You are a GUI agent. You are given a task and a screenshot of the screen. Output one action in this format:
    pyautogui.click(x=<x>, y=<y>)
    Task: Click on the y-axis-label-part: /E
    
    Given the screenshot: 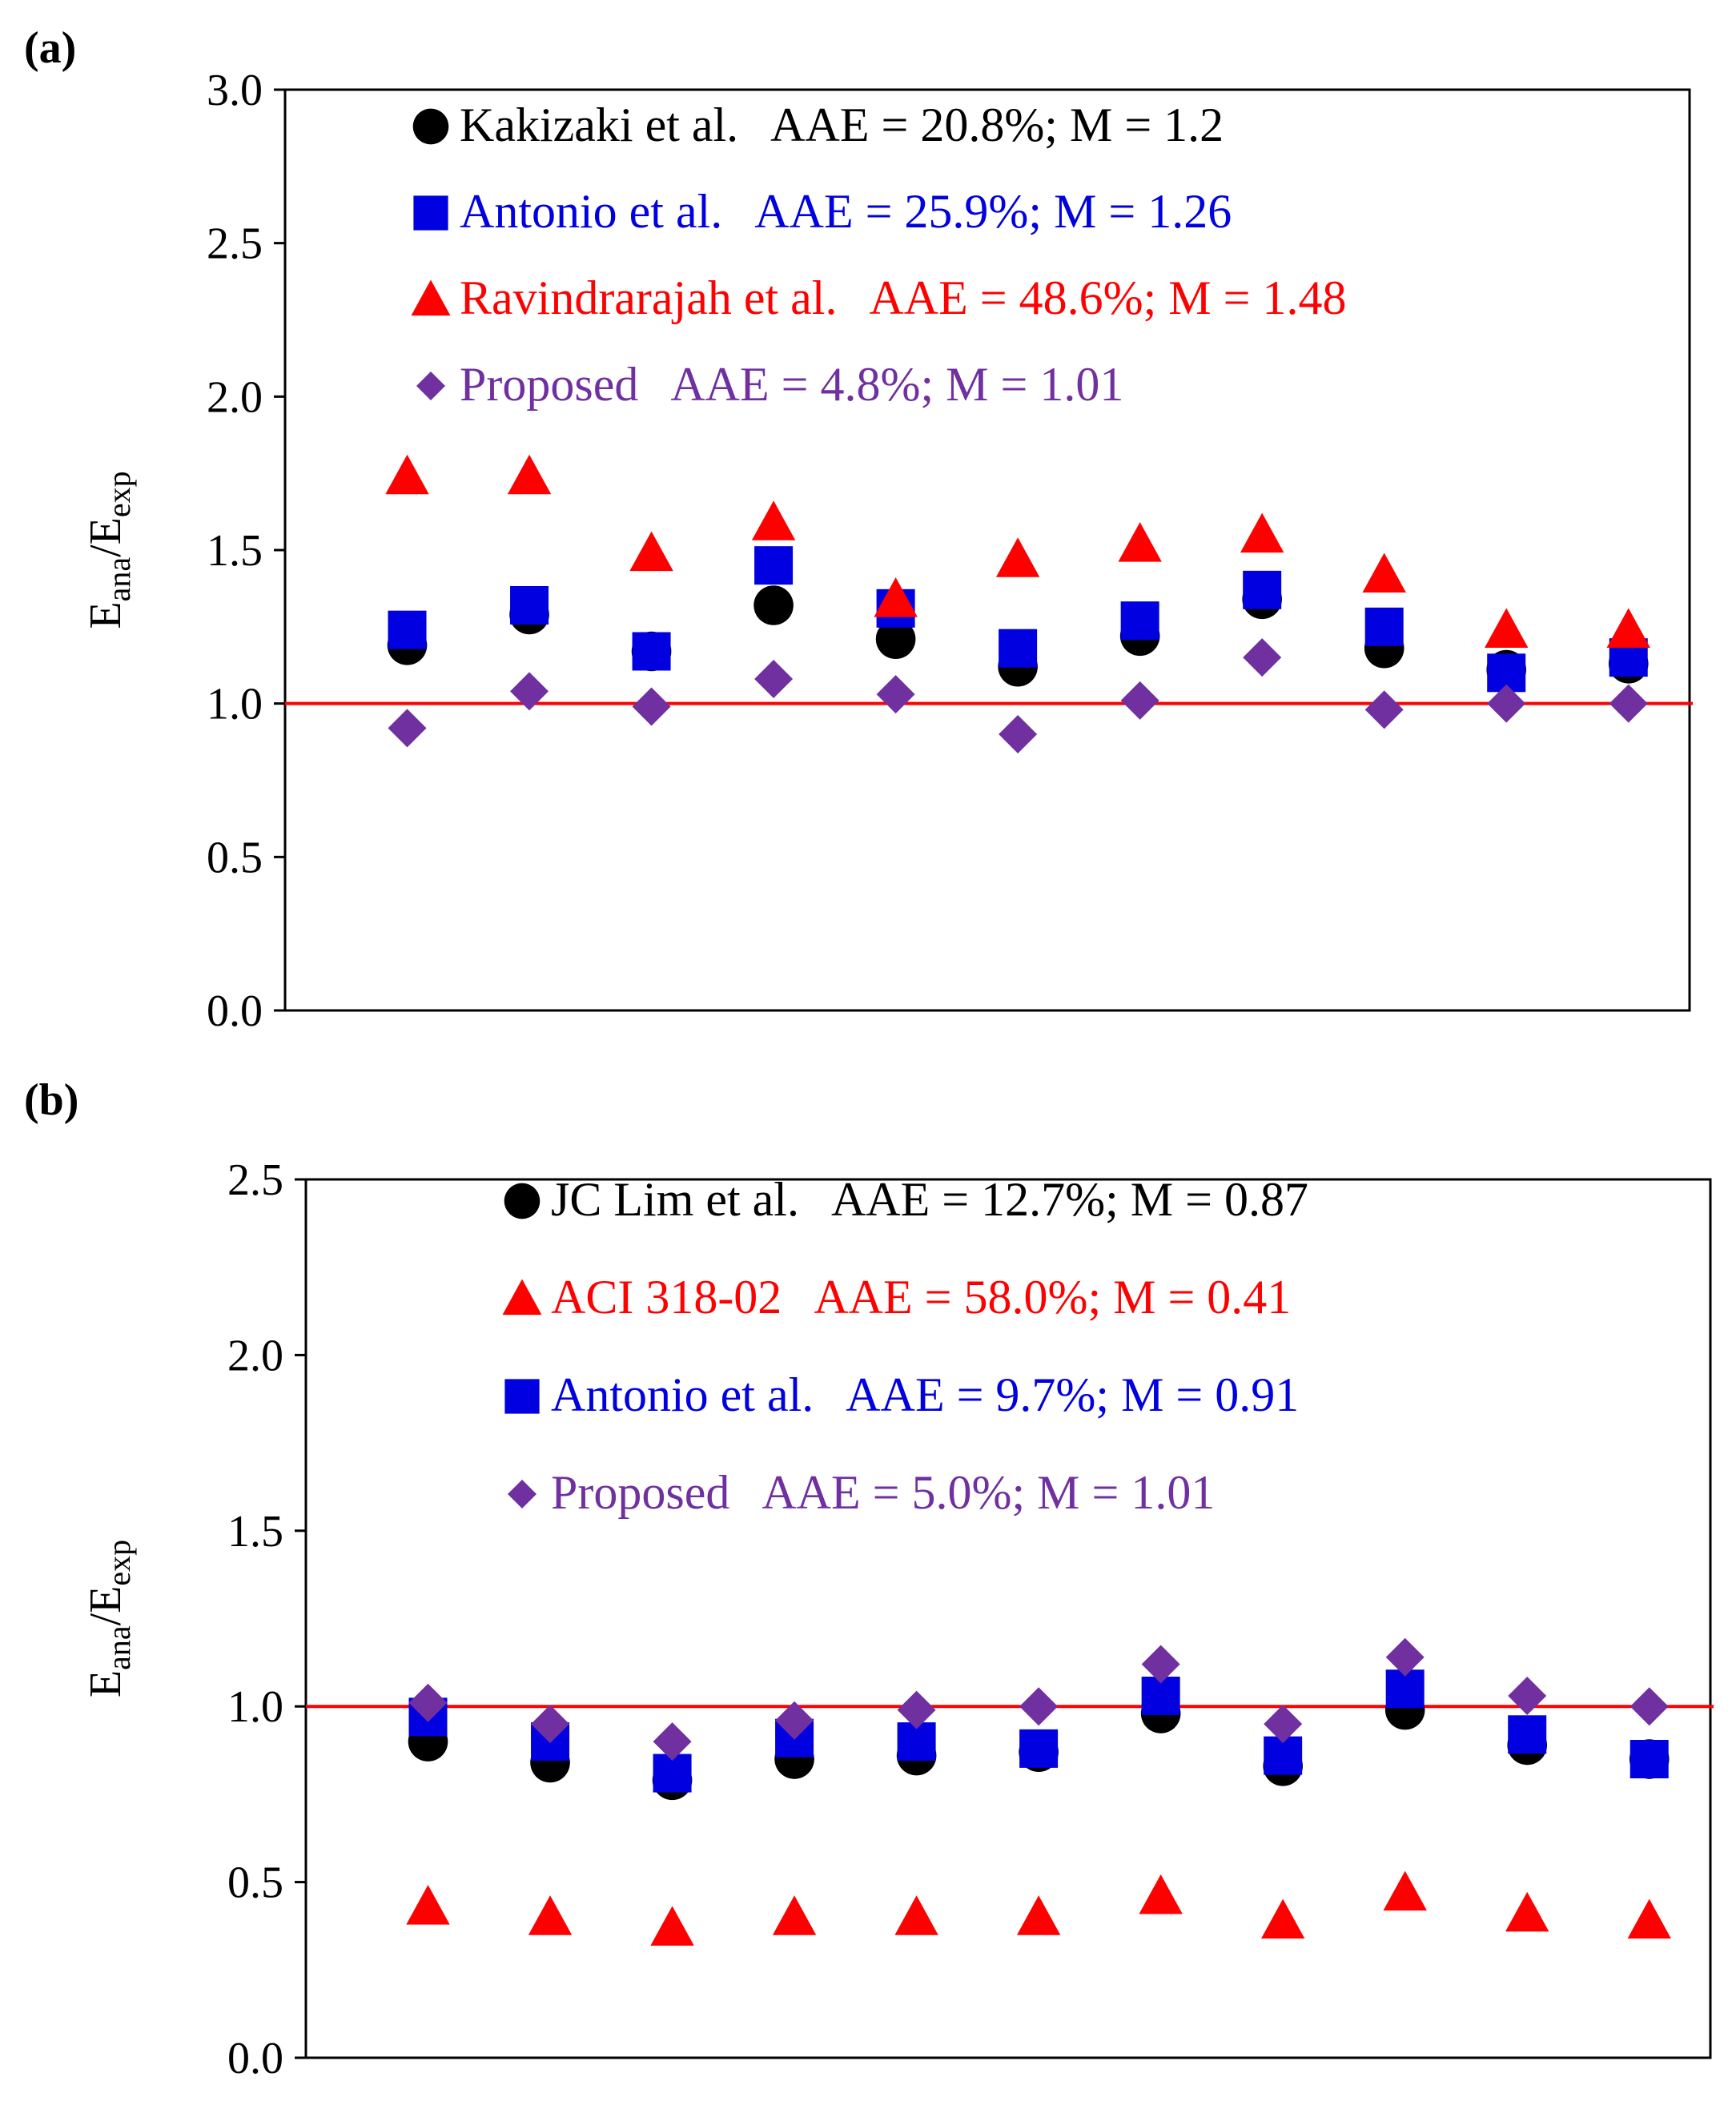 What is the action you would take?
    pyautogui.click(x=106, y=1606)
    